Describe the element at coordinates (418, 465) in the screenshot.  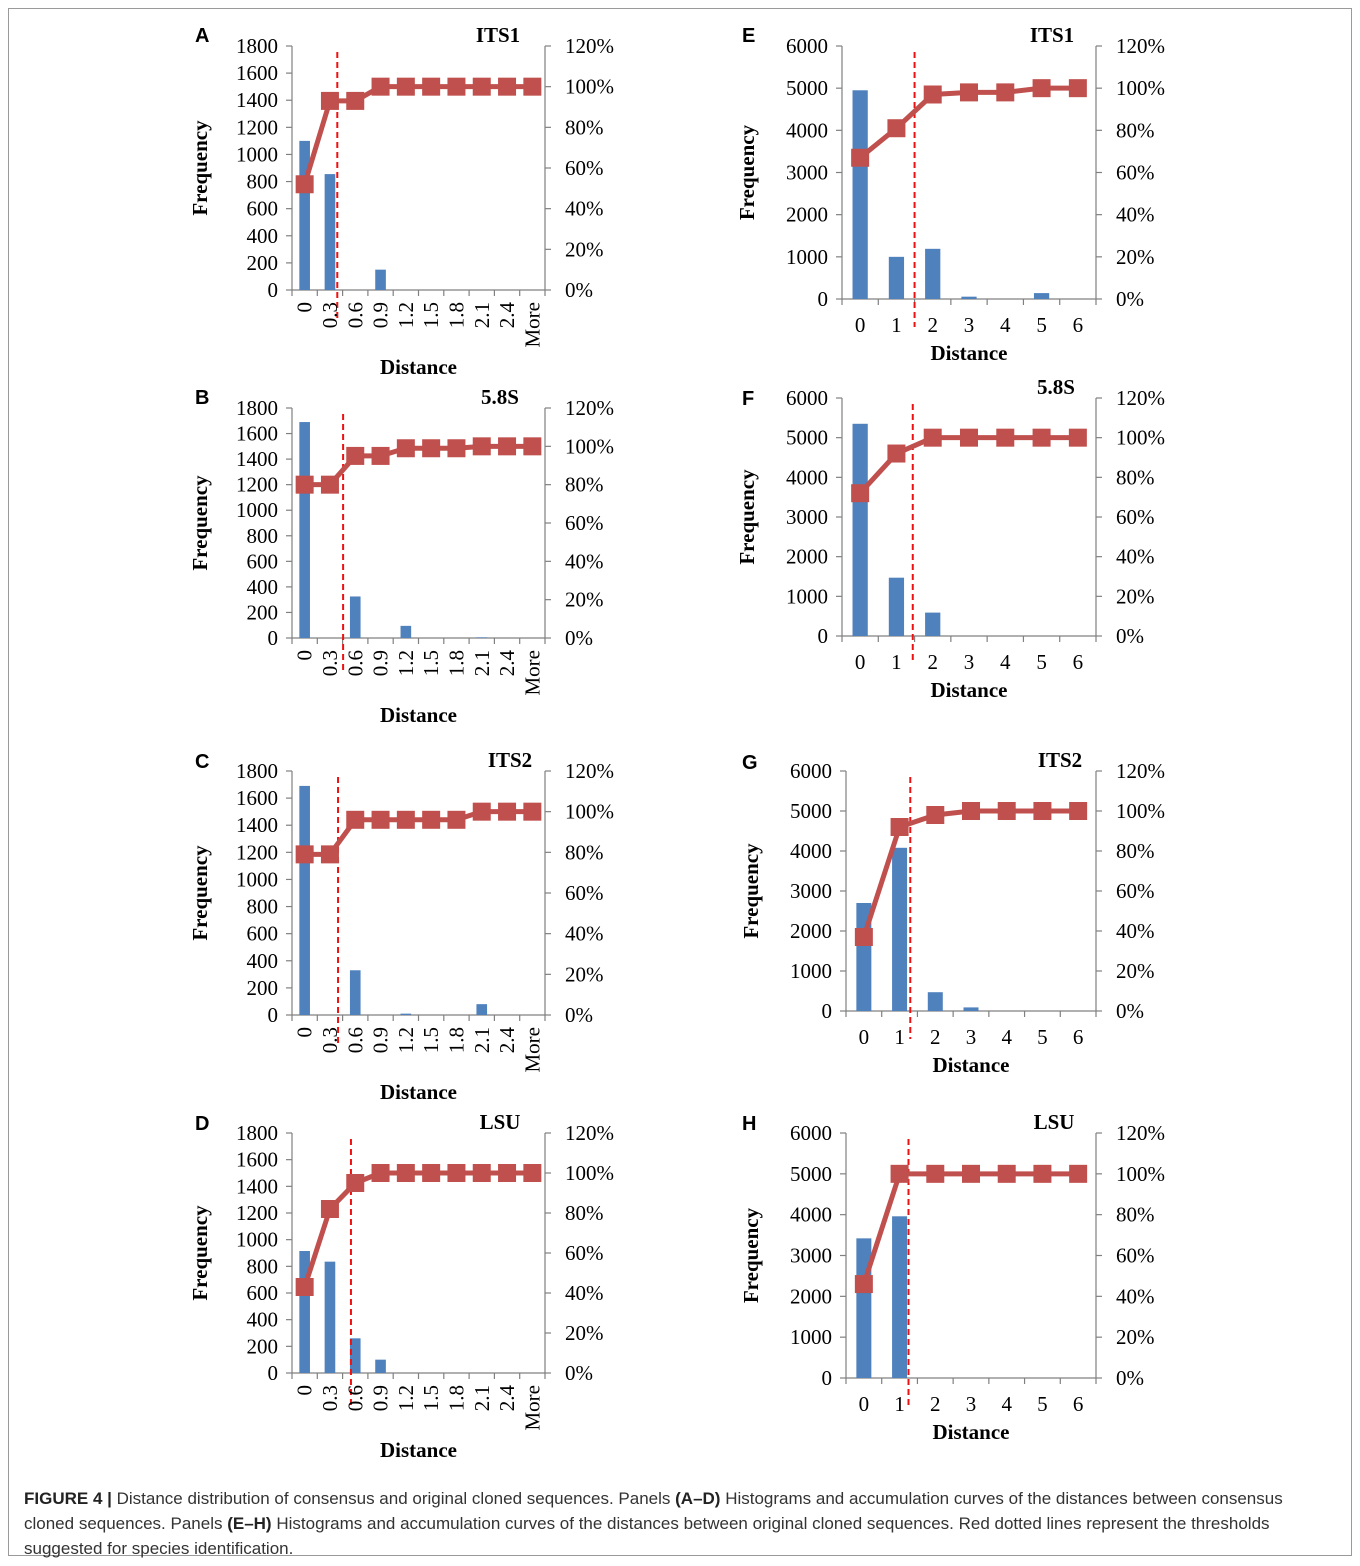
I see `cumulative-line` at that location.